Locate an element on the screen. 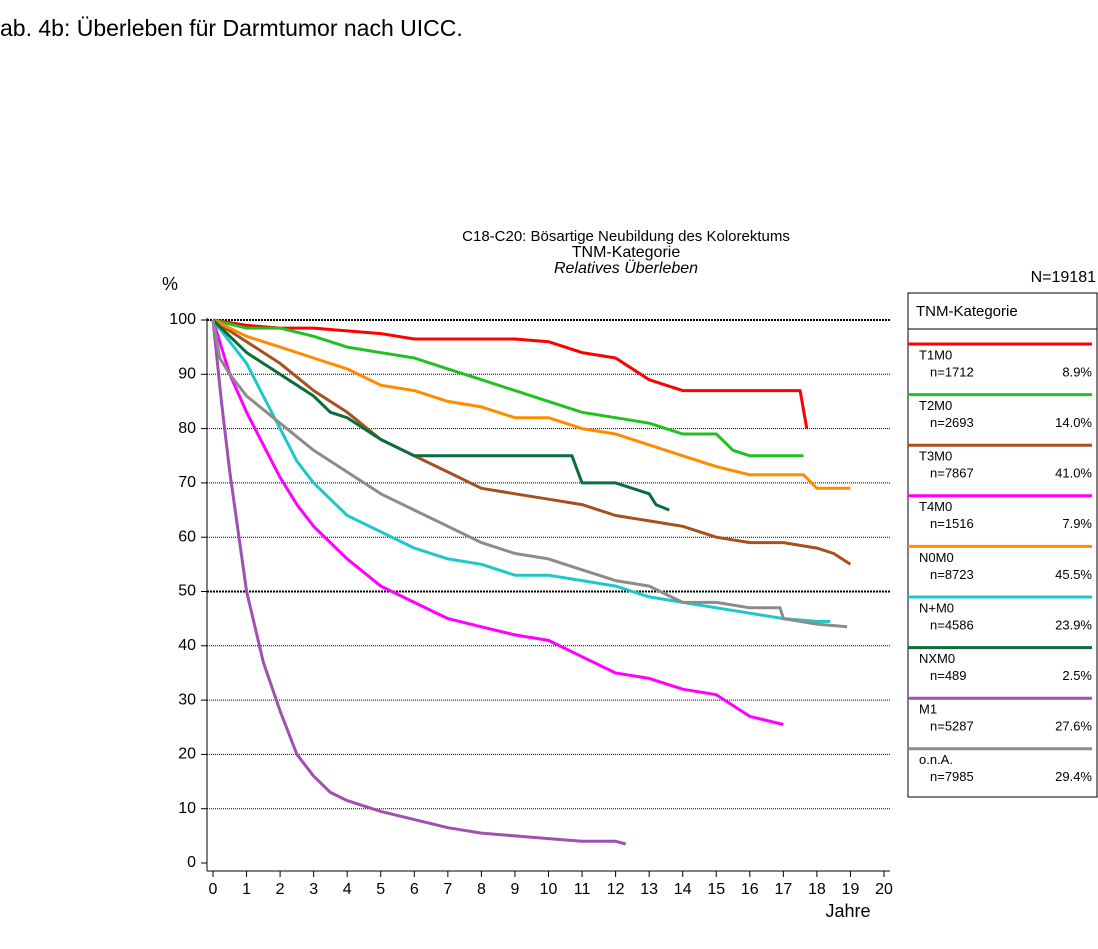  legend-share: 7.9% is located at coordinates (1077, 523).